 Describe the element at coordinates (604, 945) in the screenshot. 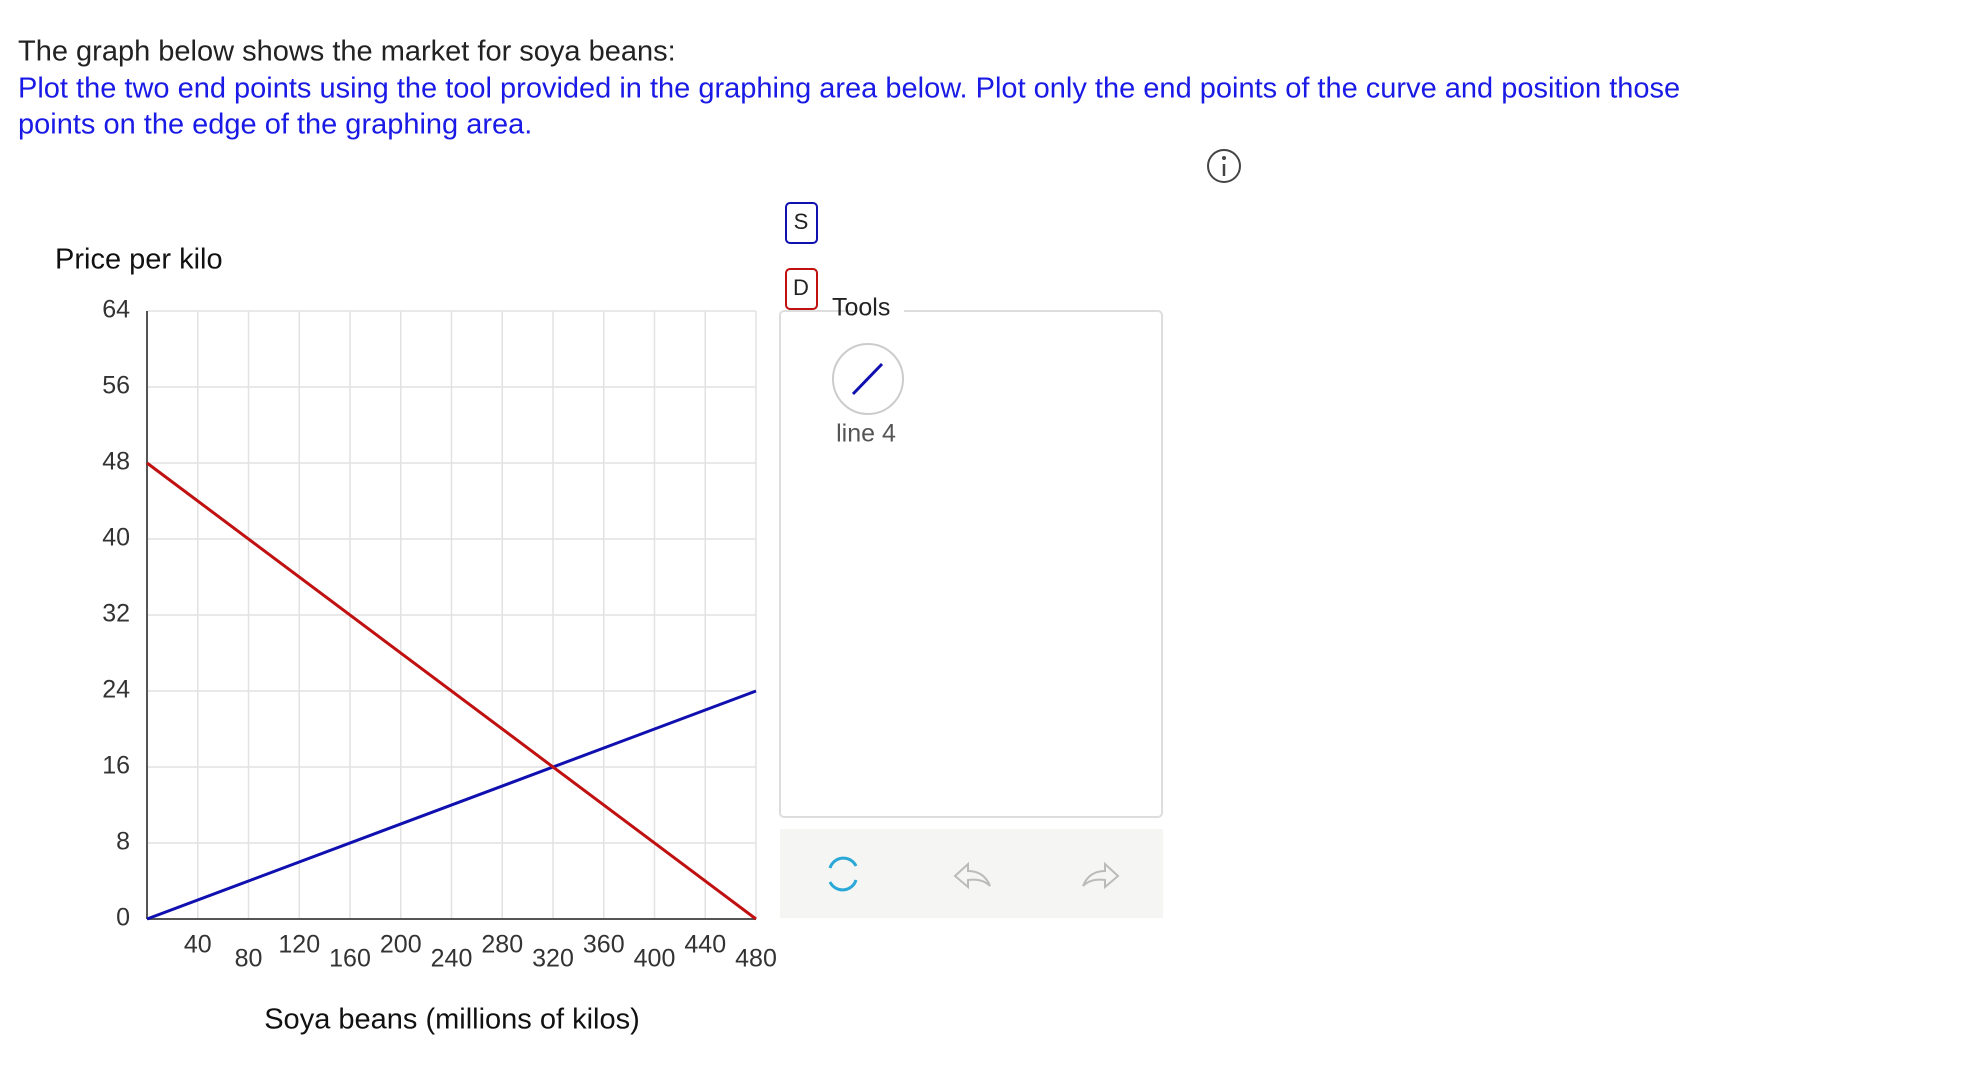

I see `x-tick-label: 360` at that location.